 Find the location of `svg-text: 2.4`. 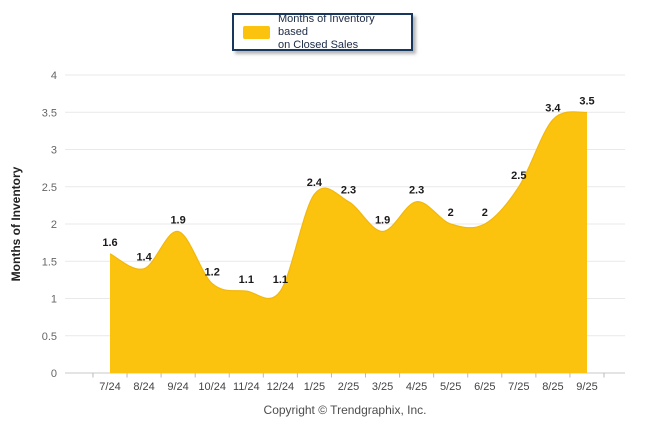

svg-text: 2.4 is located at coordinates (315, 183).